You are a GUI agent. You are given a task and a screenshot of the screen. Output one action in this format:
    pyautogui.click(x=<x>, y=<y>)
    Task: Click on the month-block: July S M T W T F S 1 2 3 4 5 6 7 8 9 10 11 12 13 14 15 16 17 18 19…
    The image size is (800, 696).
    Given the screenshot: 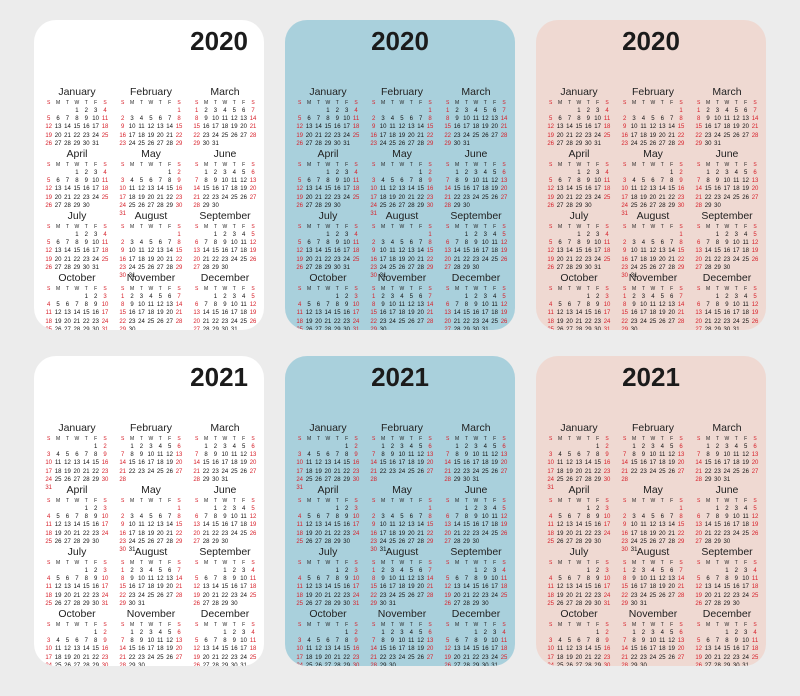 What is the action you would take?
    pyautogui.click(x=579, y=579)
    